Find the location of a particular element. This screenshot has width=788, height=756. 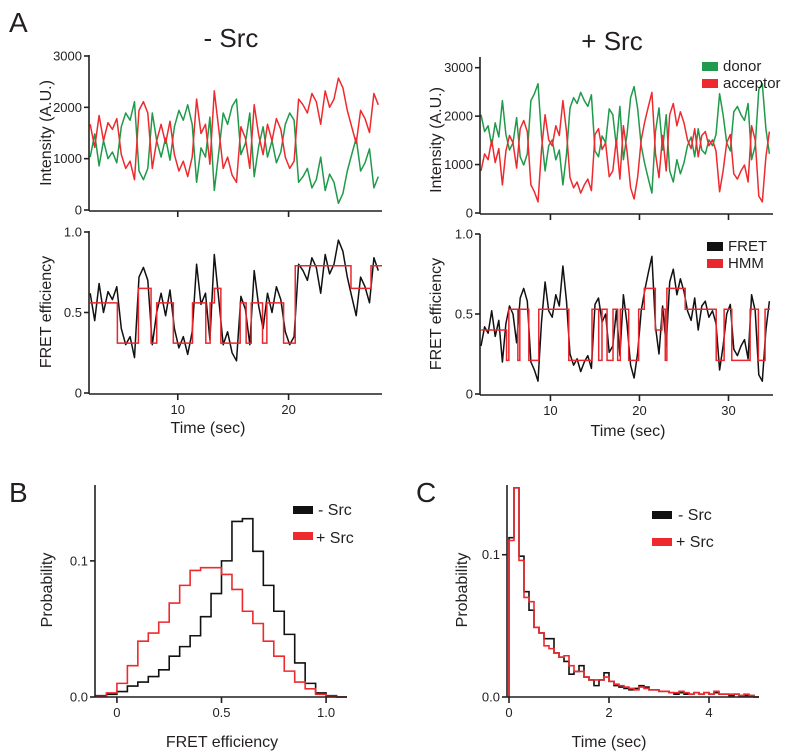

legend-swatch-acceptor is located at coordinates (710, 83).